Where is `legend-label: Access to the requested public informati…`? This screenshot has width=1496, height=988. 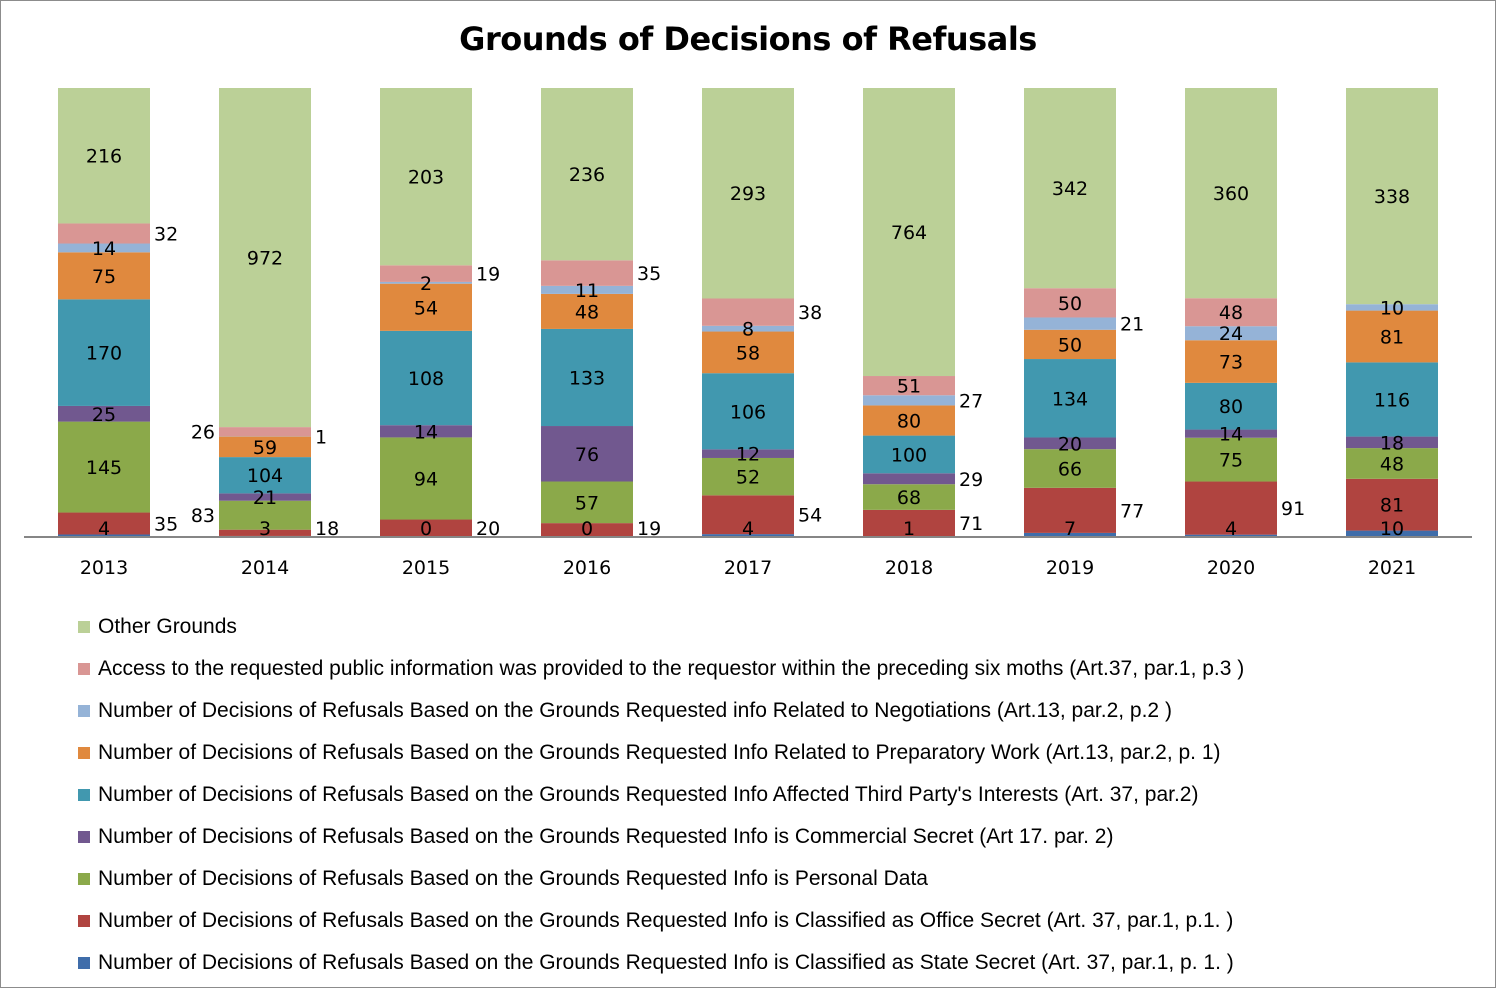
legend-label: Access to the requested public informati… is located at coordinates (671, 668).